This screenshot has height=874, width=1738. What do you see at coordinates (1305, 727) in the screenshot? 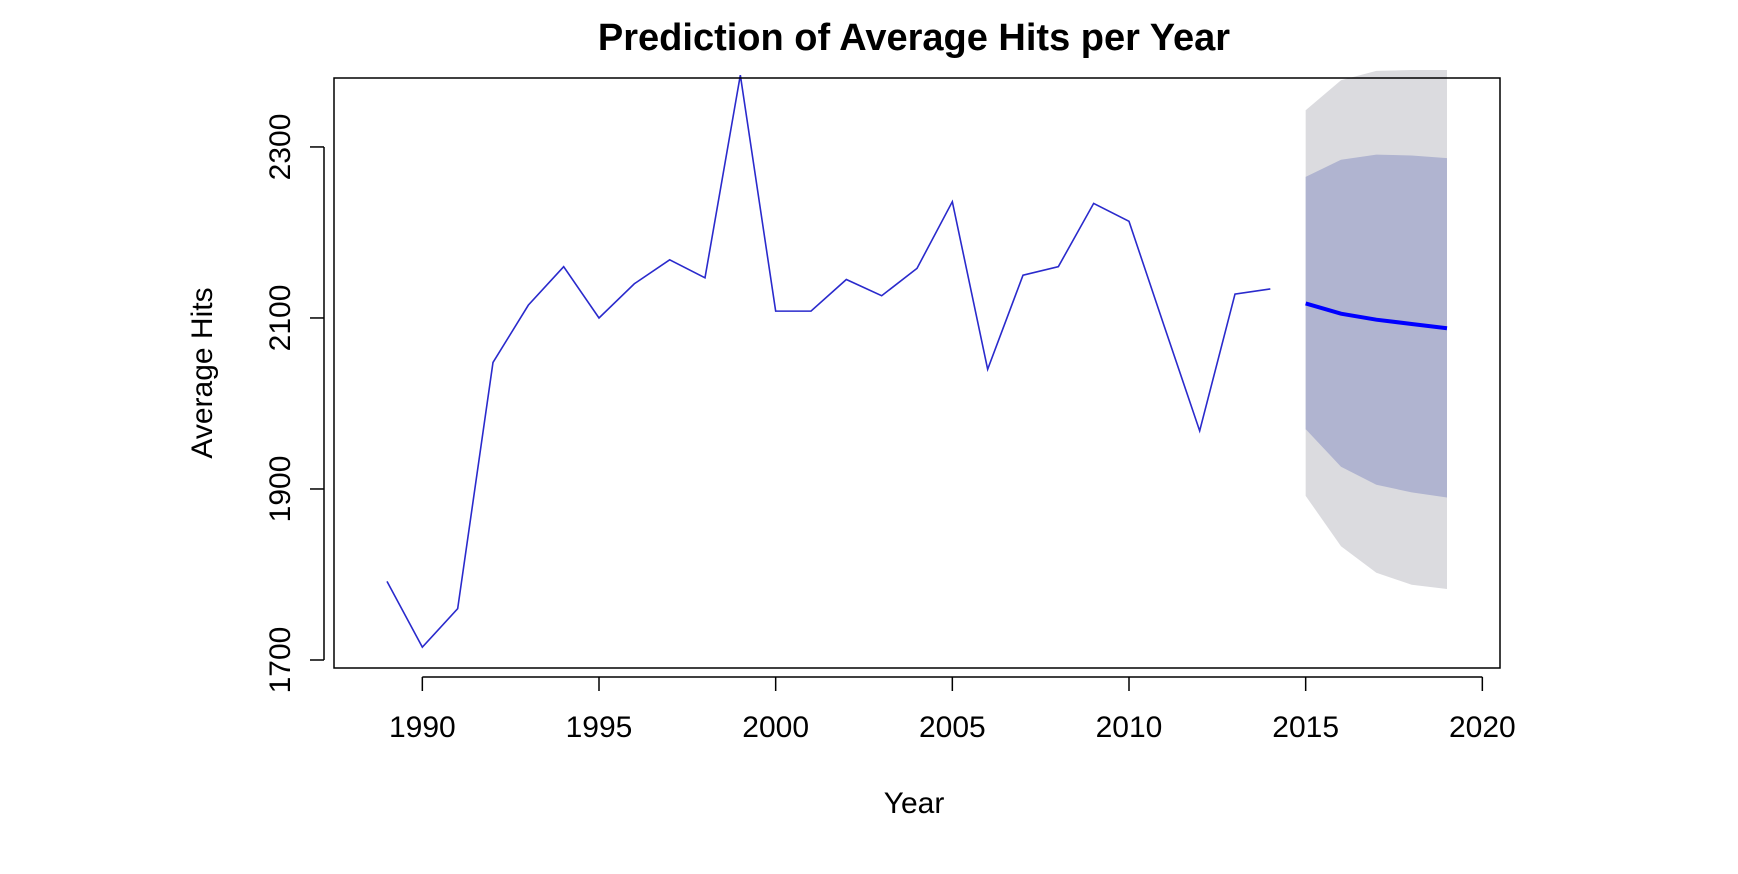
I see `x-tick-label: 2015` at bounding box center [1305, 727].